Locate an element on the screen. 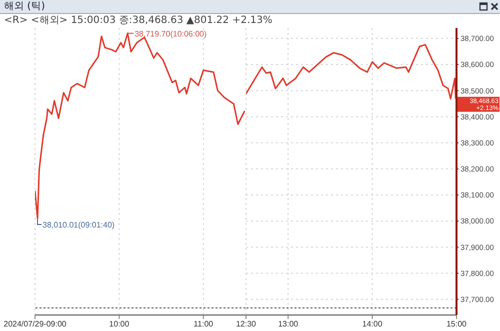 The width and height of the screenshot is (500, 331). annotation: 38,719.70(10:06:00) is located at coordinates (171, 33).